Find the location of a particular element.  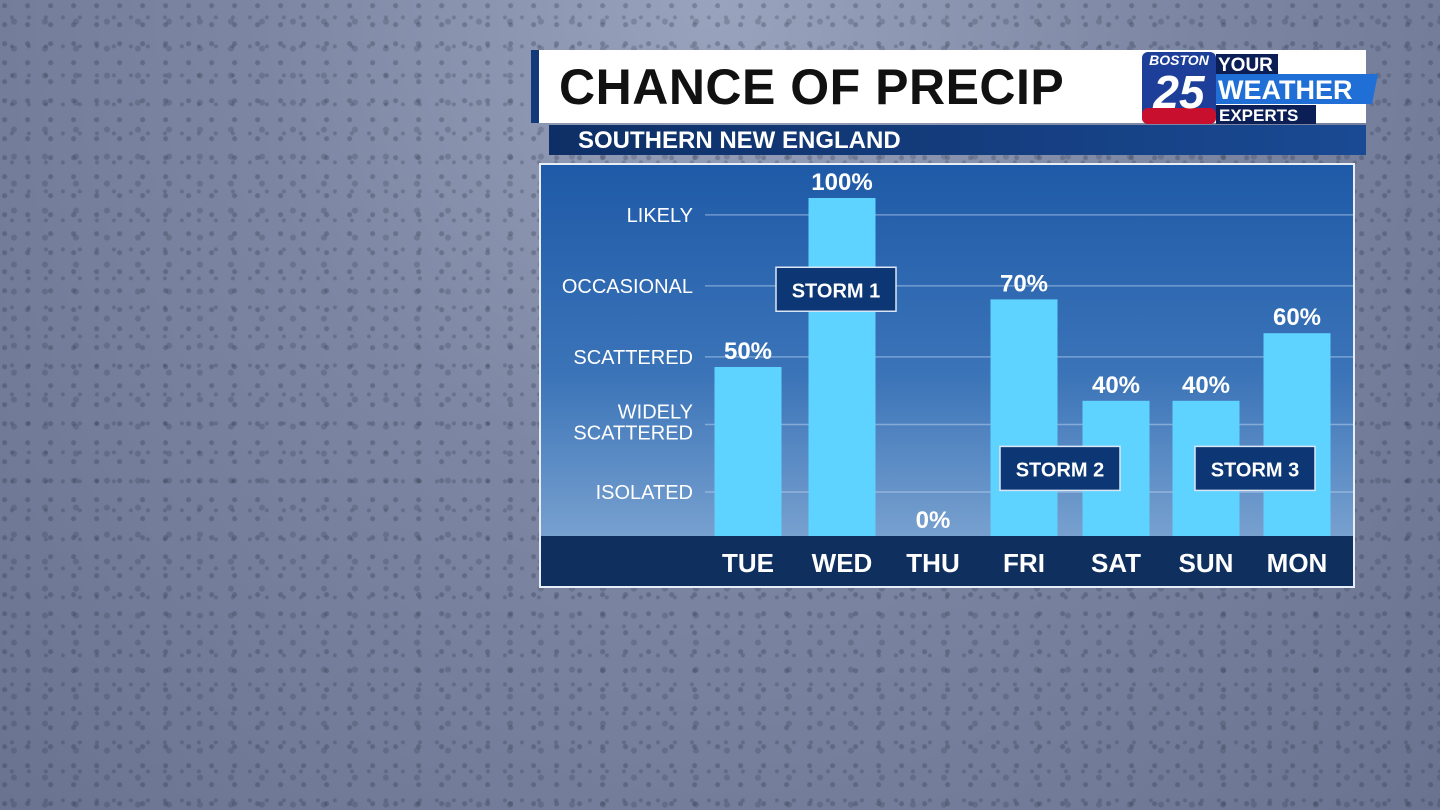

storm-label: STORM 3 is located at coordinates (1255, 470).